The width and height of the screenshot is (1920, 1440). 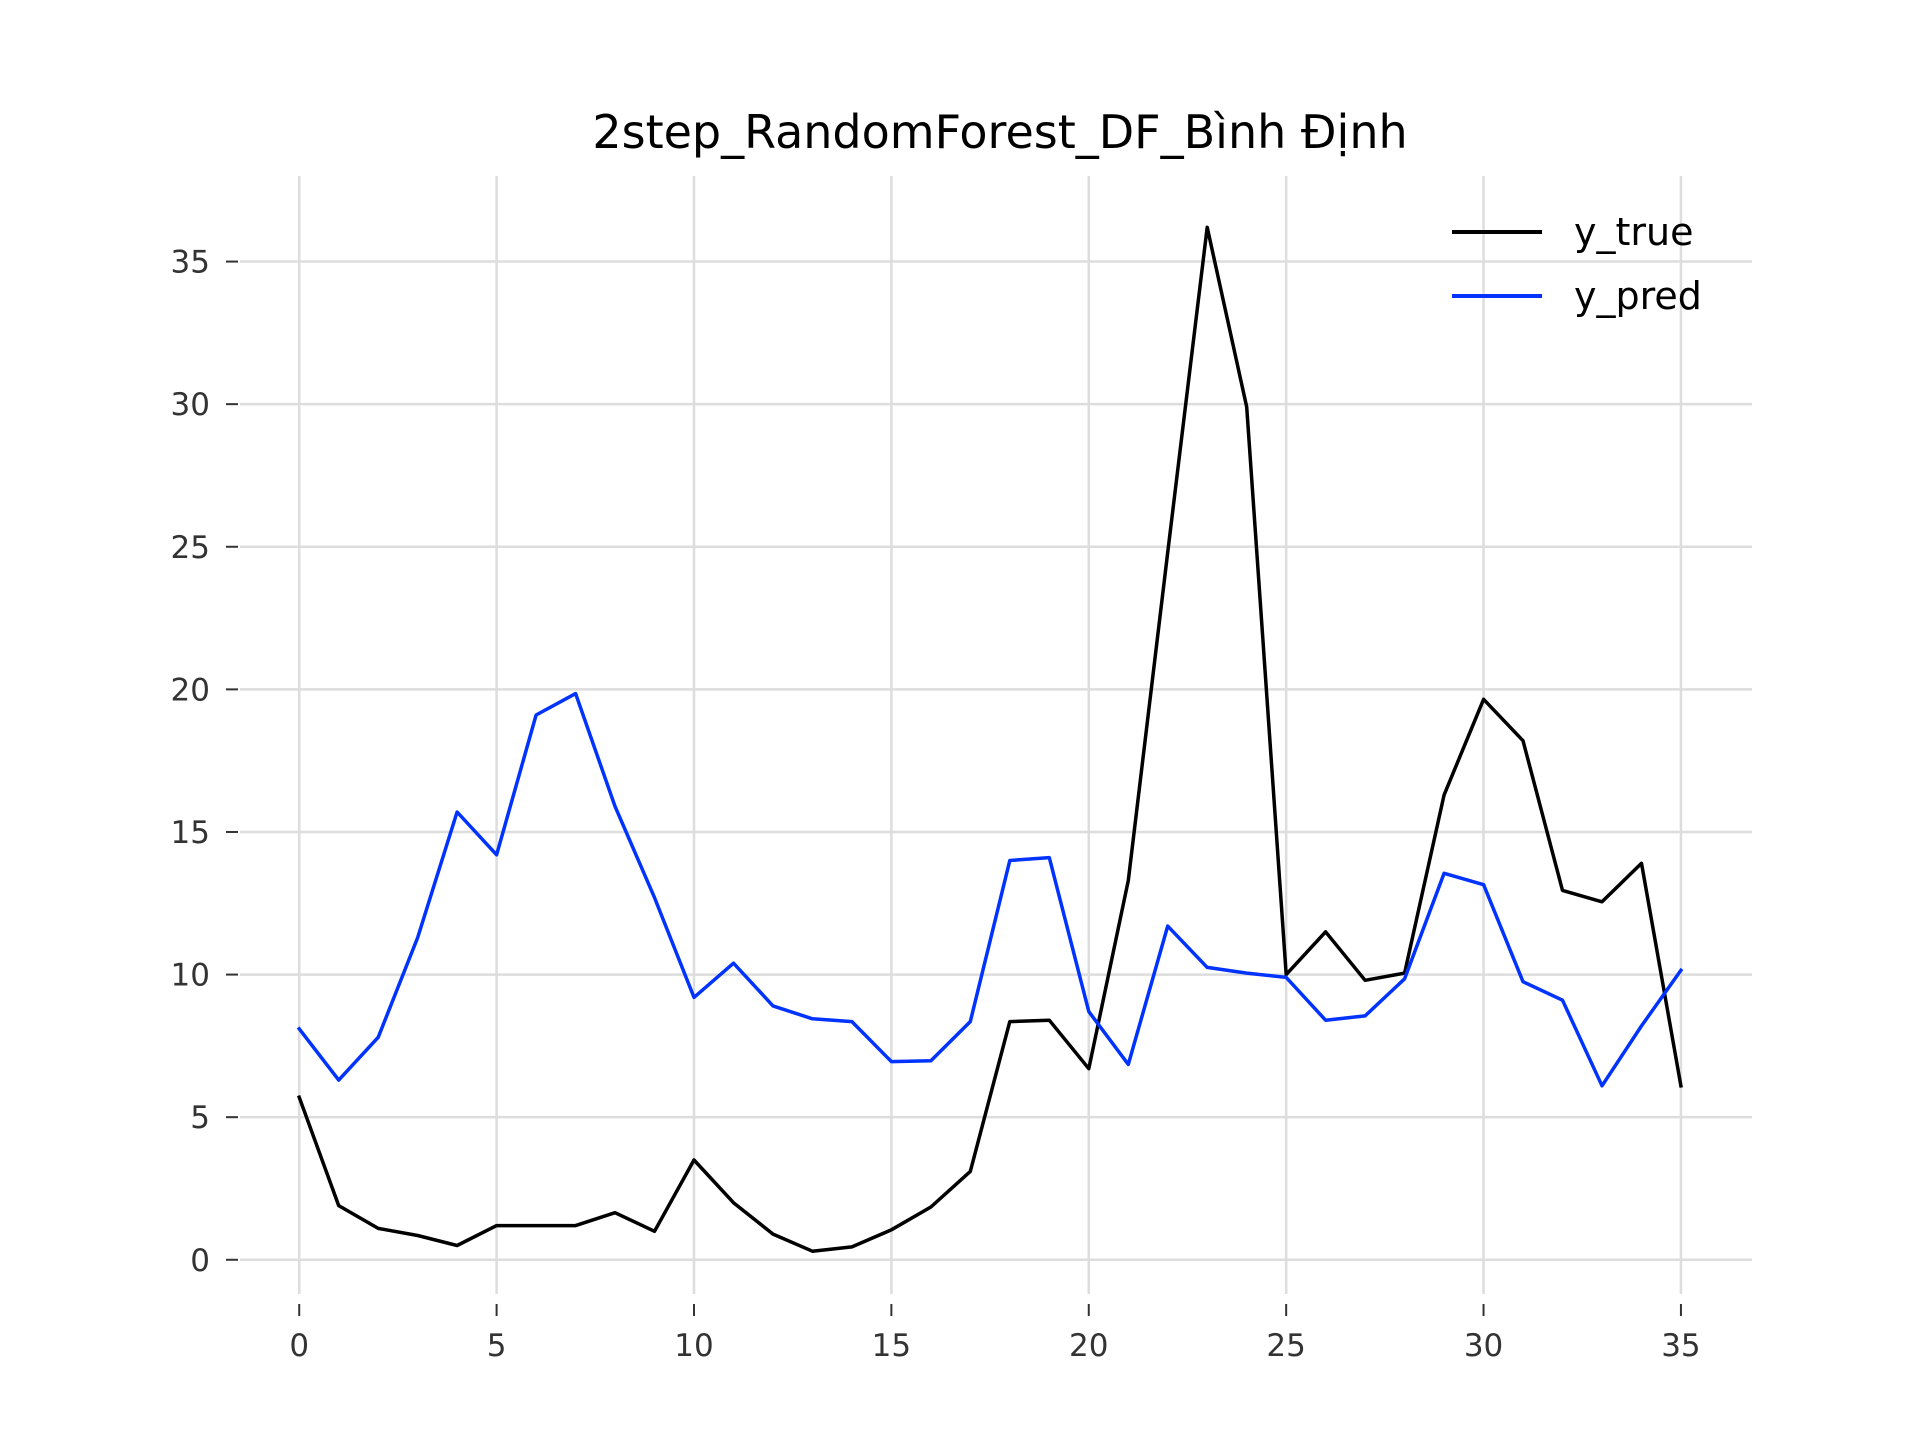 I want to click on legend: y_true y_pred, so click(x=1577, y=264).